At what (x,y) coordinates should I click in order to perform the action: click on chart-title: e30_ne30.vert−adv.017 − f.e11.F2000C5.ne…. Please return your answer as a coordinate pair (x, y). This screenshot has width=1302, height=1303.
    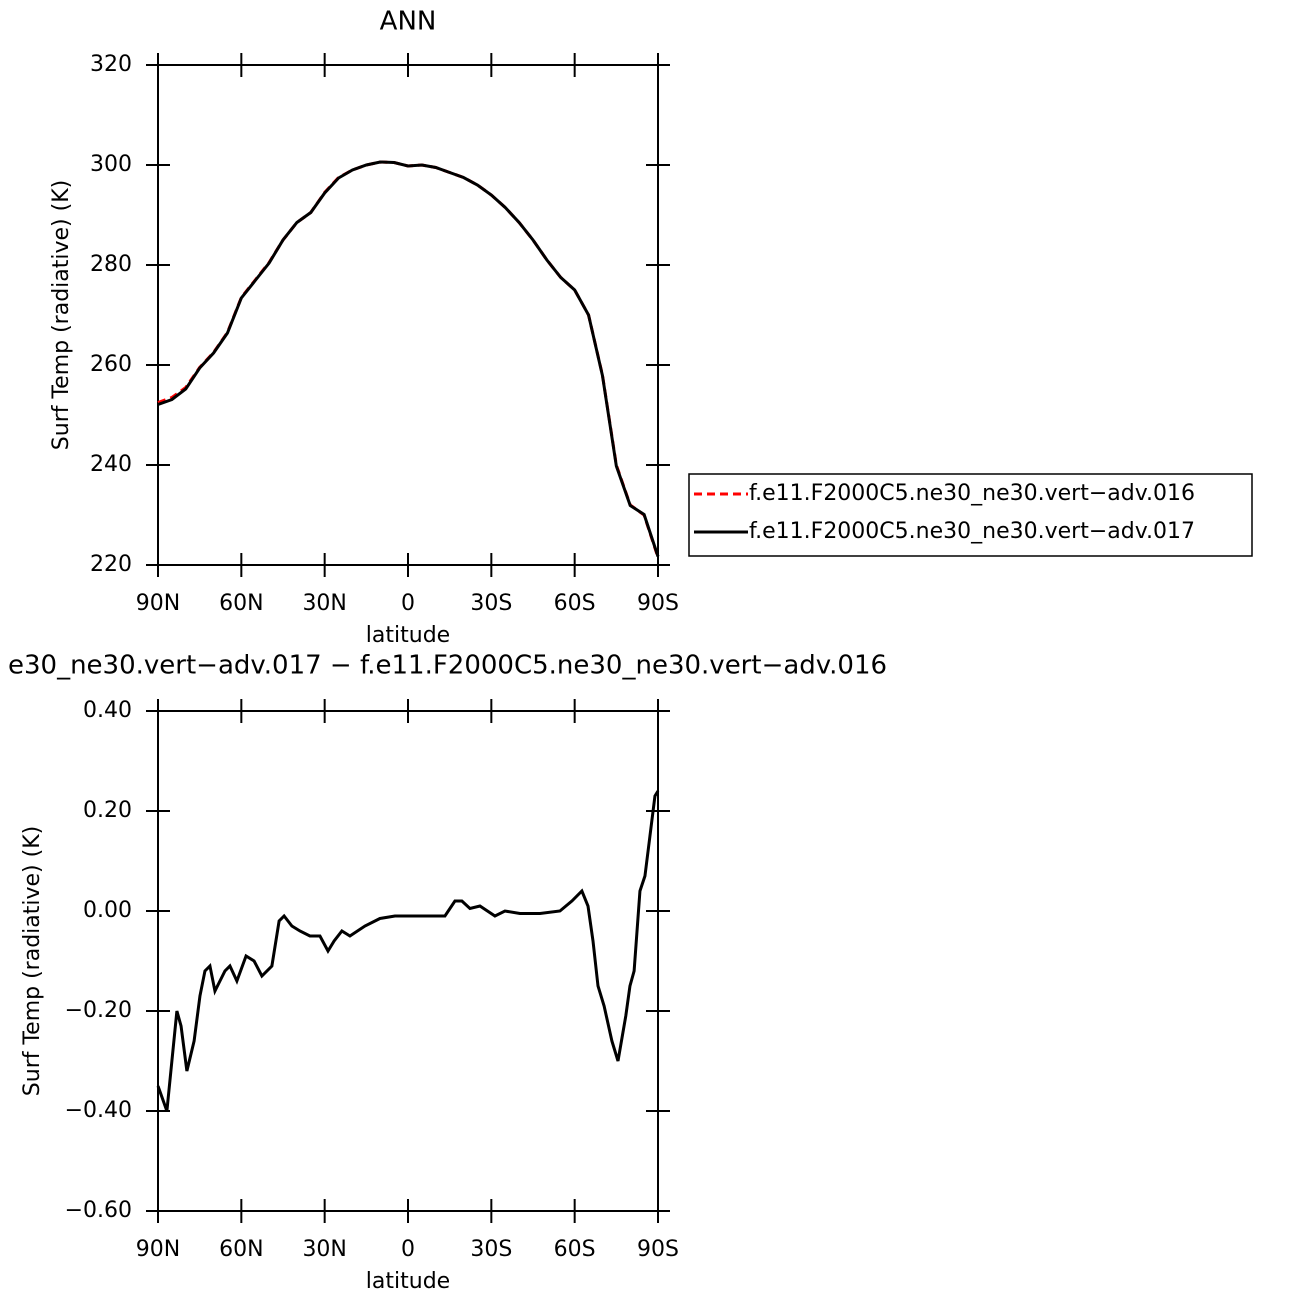
    Looking at the image, I should click on (447, 666).